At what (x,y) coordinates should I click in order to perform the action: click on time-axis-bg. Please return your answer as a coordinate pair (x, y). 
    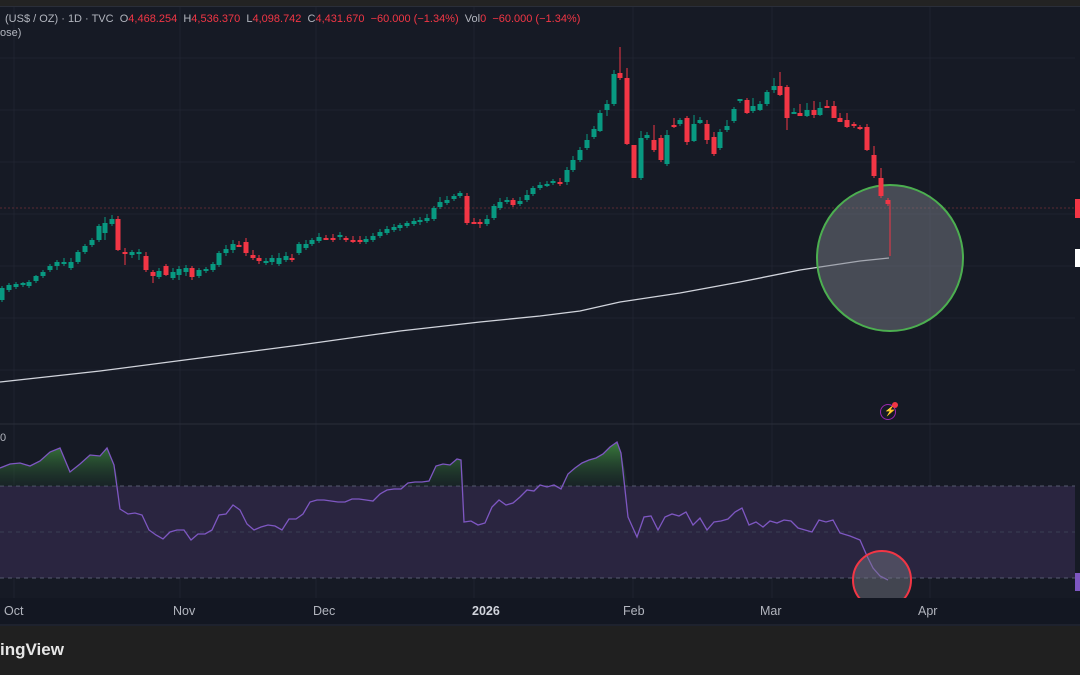
    Looking at the image, I should click on (540, 612).